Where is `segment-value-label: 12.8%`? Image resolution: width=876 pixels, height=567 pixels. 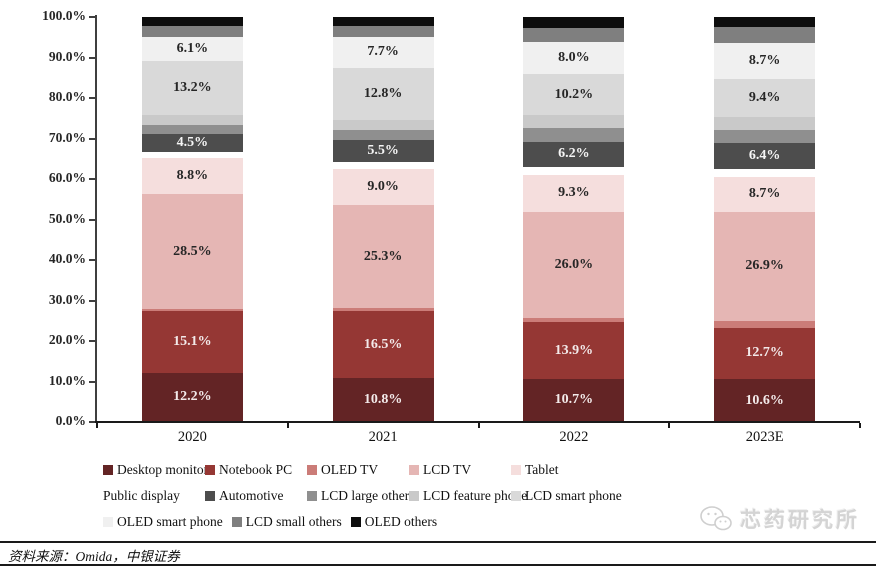
segment-value-label: 12.8% is located at coordinates (383, 93).